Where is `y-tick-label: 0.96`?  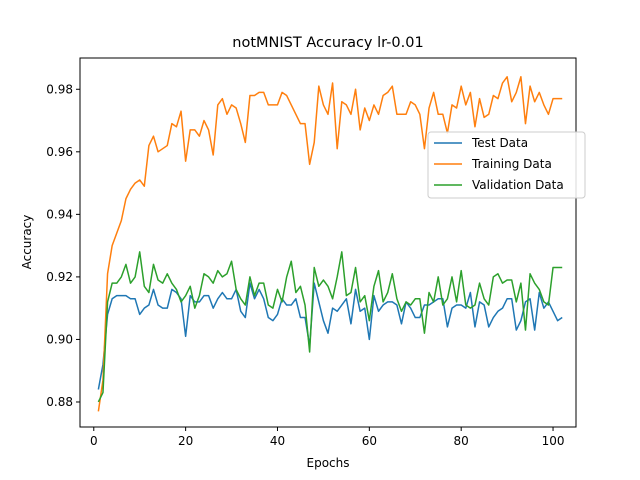
y-tick-label: 0.96 is located at coordinates (59, 152).